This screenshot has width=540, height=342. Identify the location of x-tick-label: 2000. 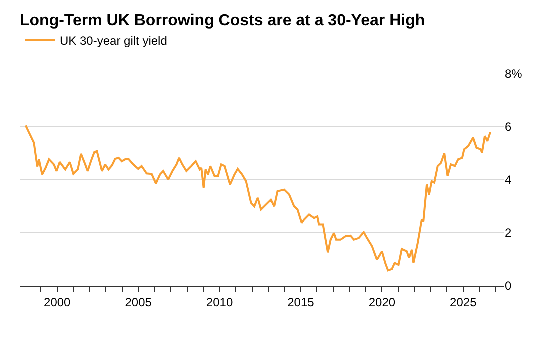
(58, 302).